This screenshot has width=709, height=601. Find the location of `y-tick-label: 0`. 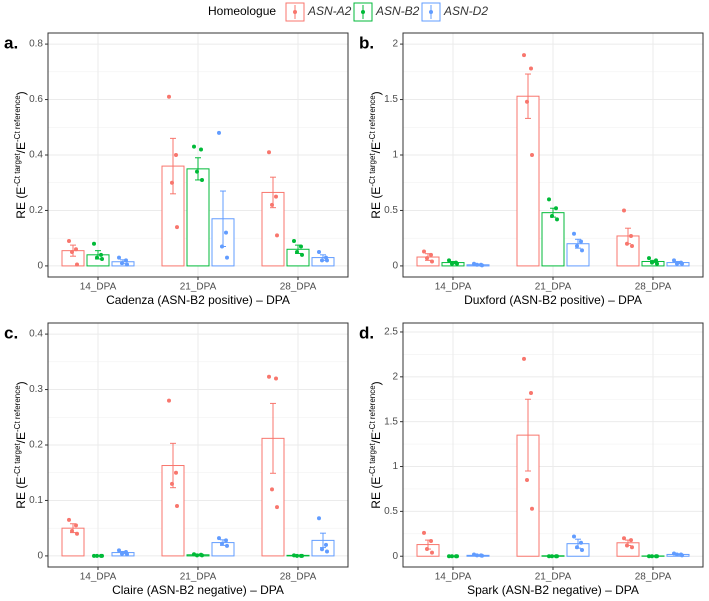

y-tick-label: 0 is located at coordinates (395, 556).